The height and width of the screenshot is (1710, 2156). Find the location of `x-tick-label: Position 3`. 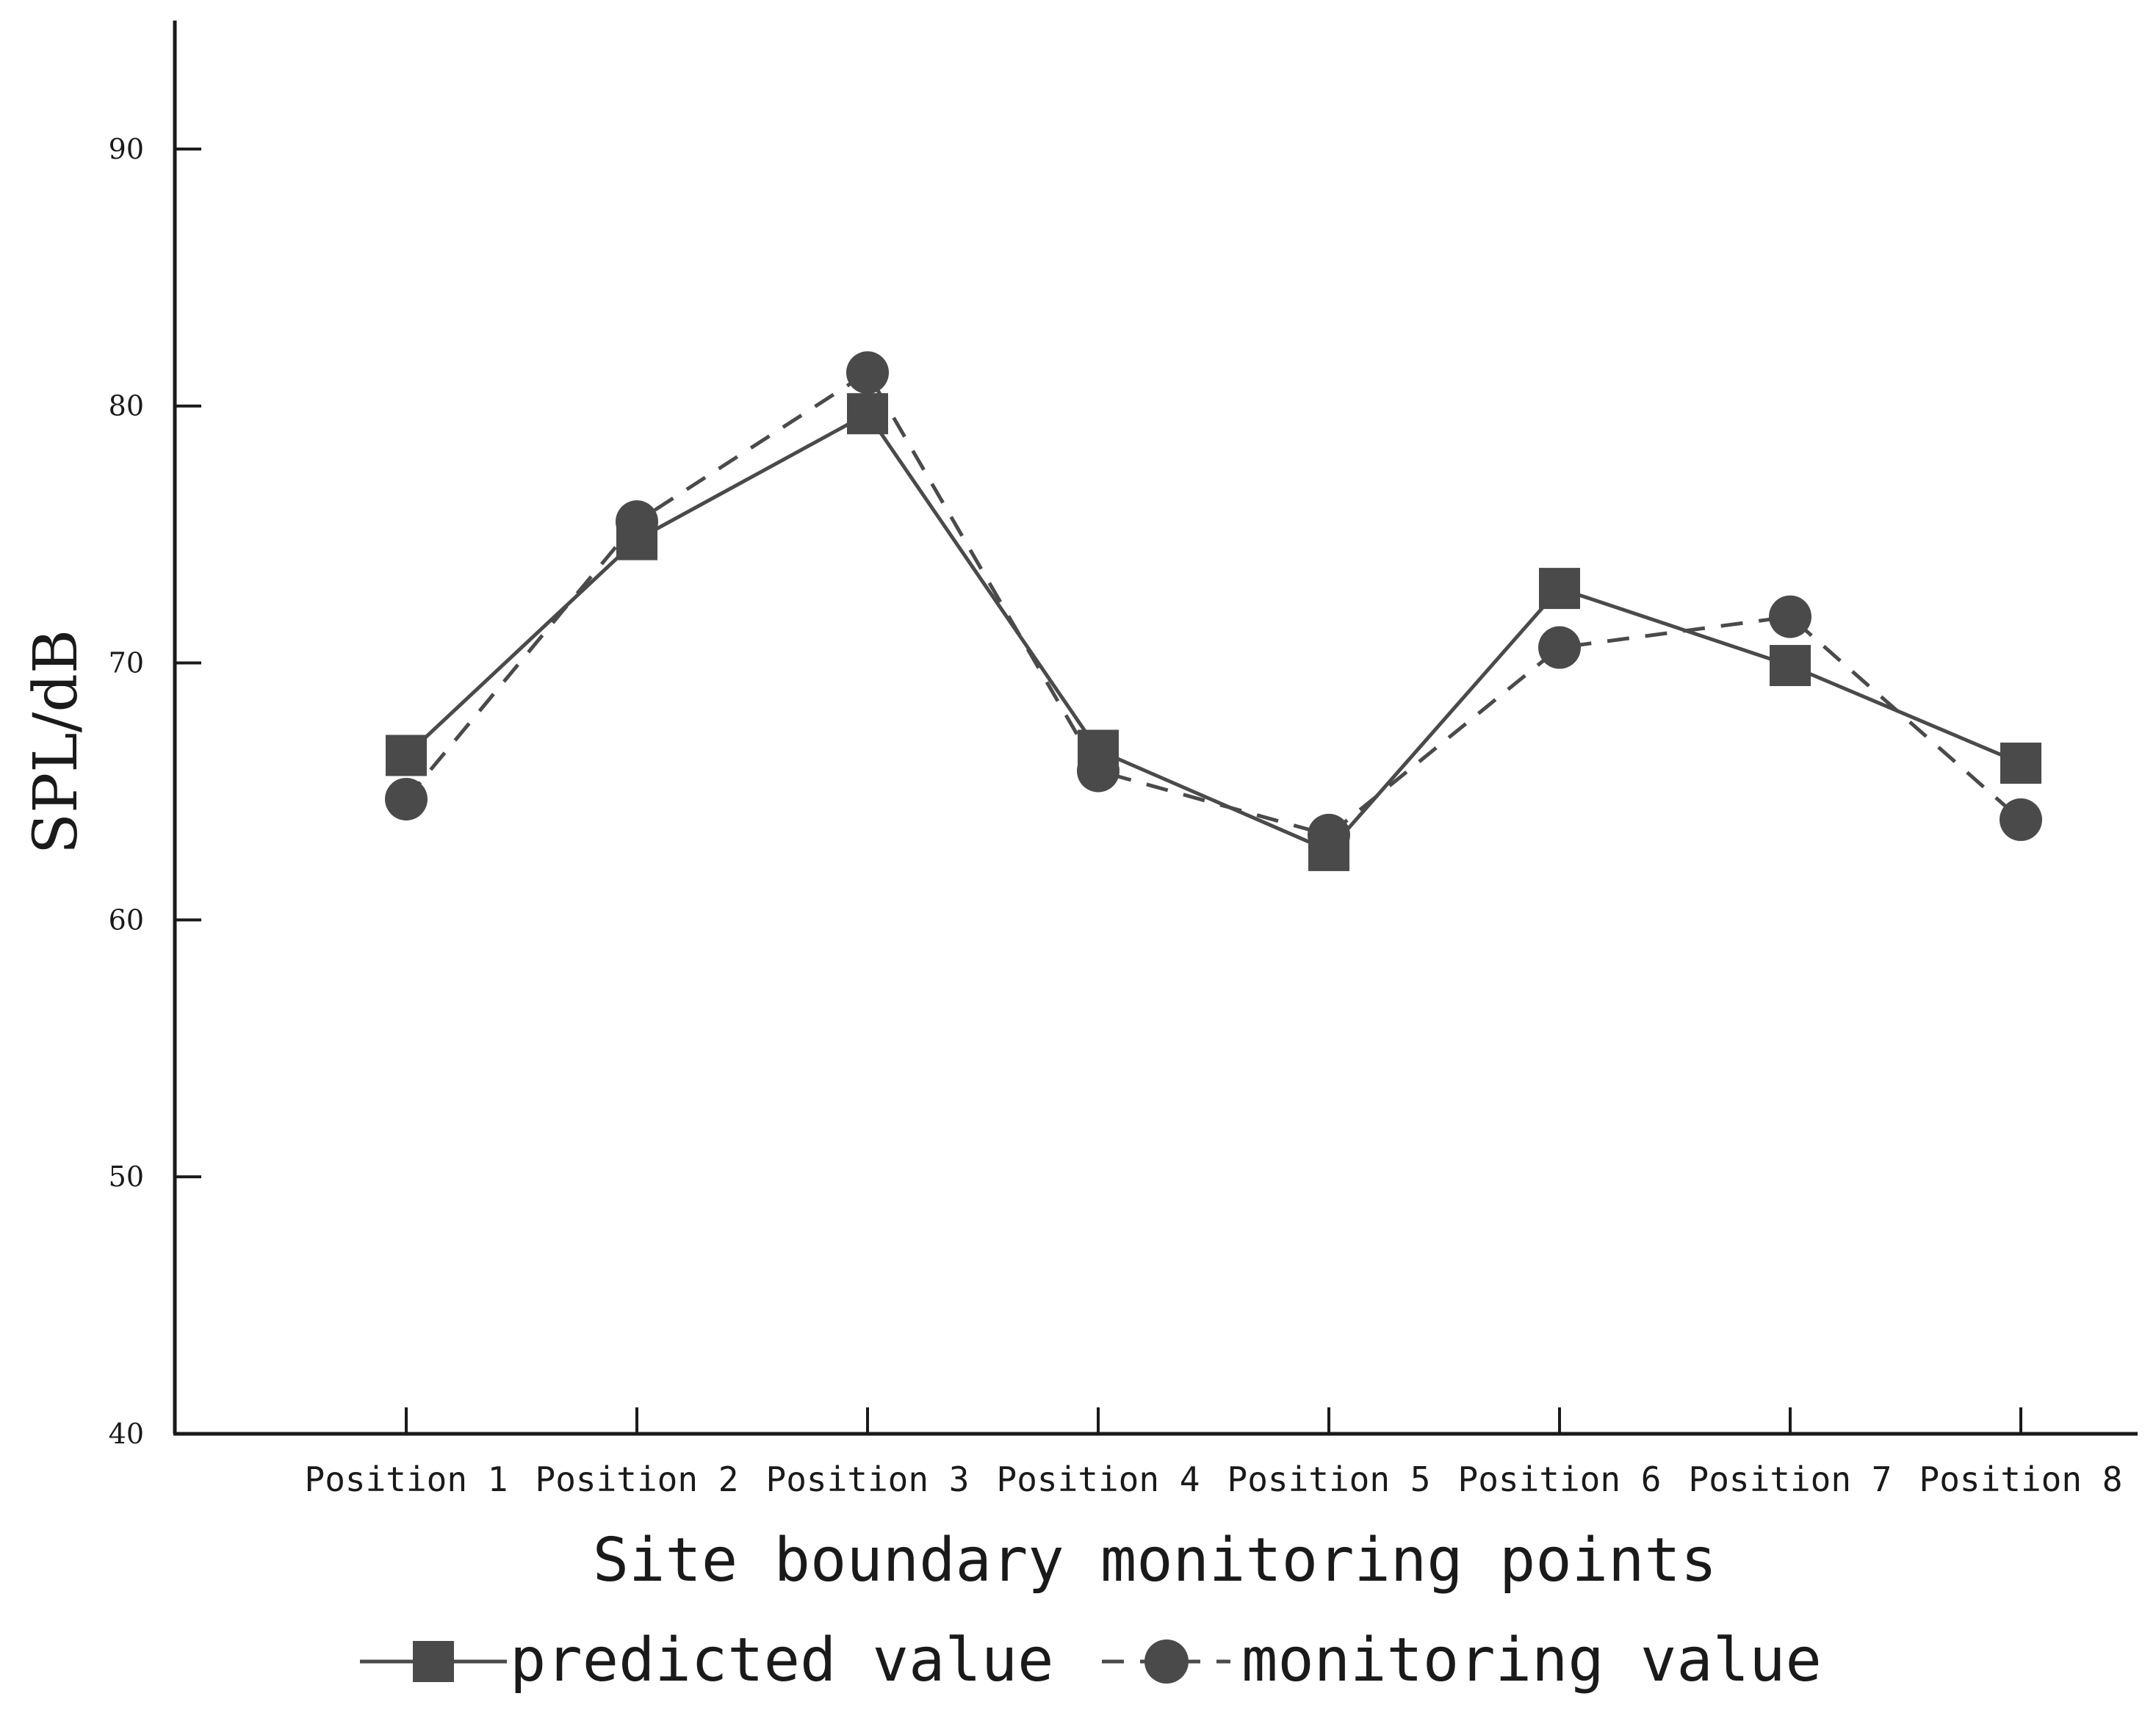

x-tick-label: Position 3 is located at coordinates (868, 1480).